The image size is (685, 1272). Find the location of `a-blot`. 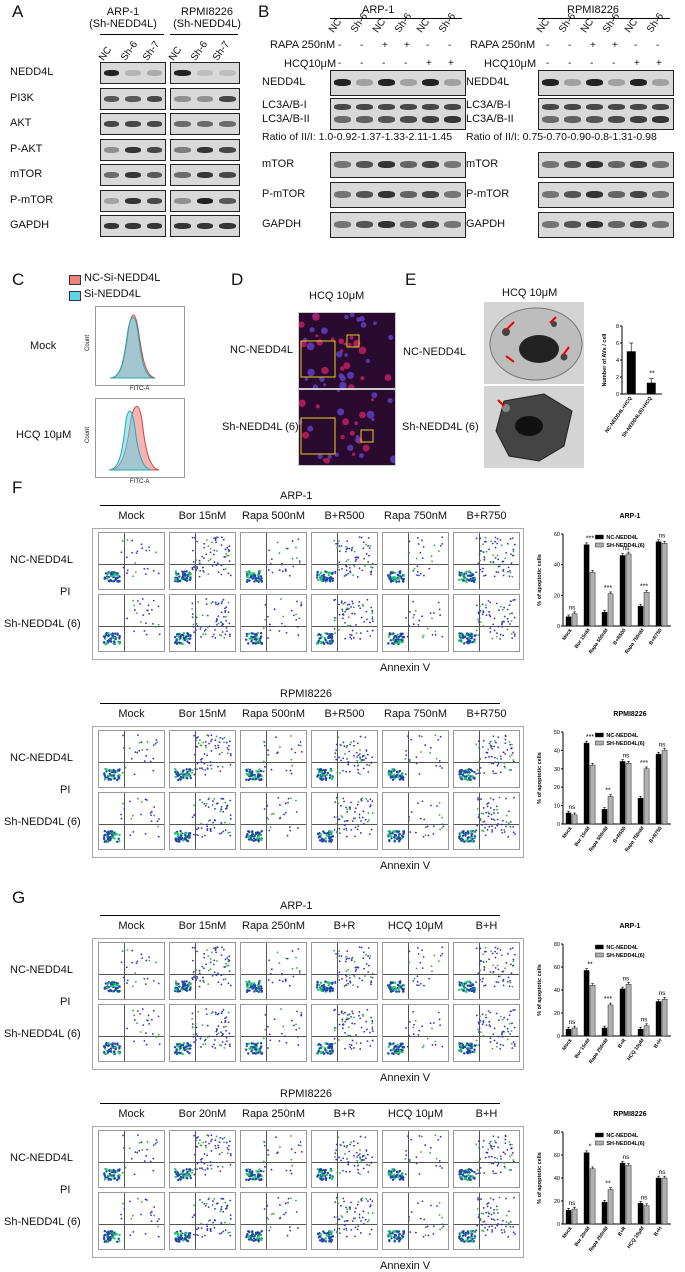

a-blot is located at coordinates (133, 175).